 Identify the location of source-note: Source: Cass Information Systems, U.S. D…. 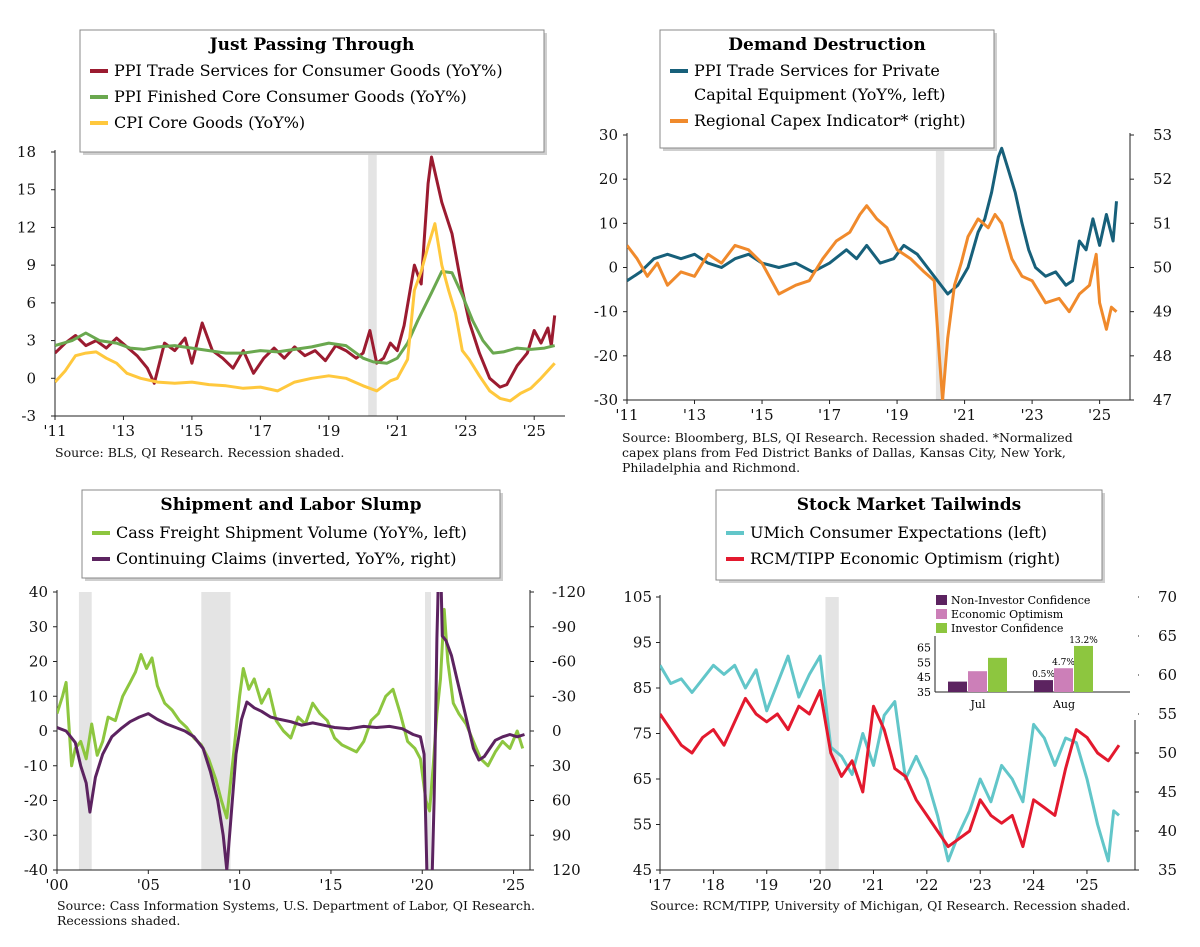
(296, 905).